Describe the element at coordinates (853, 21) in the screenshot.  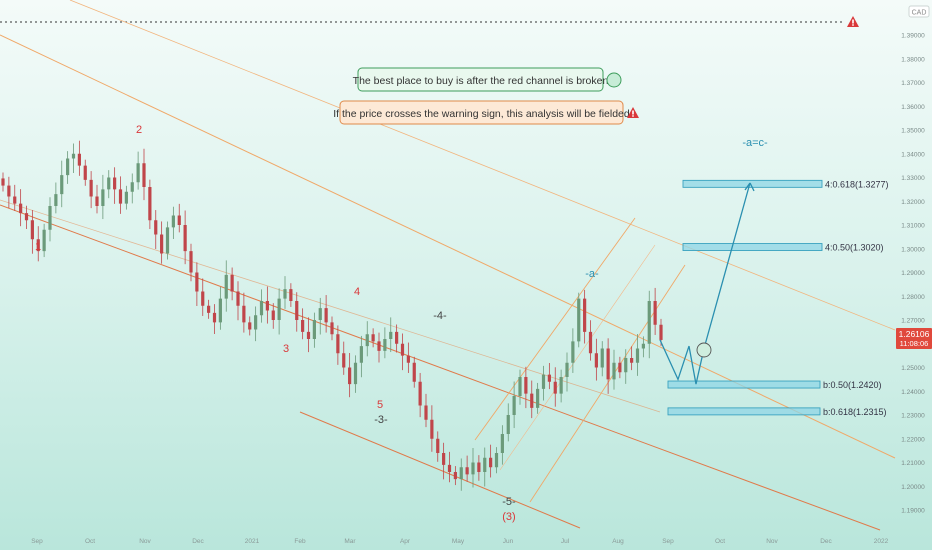
I see `warning-icon` at that location.